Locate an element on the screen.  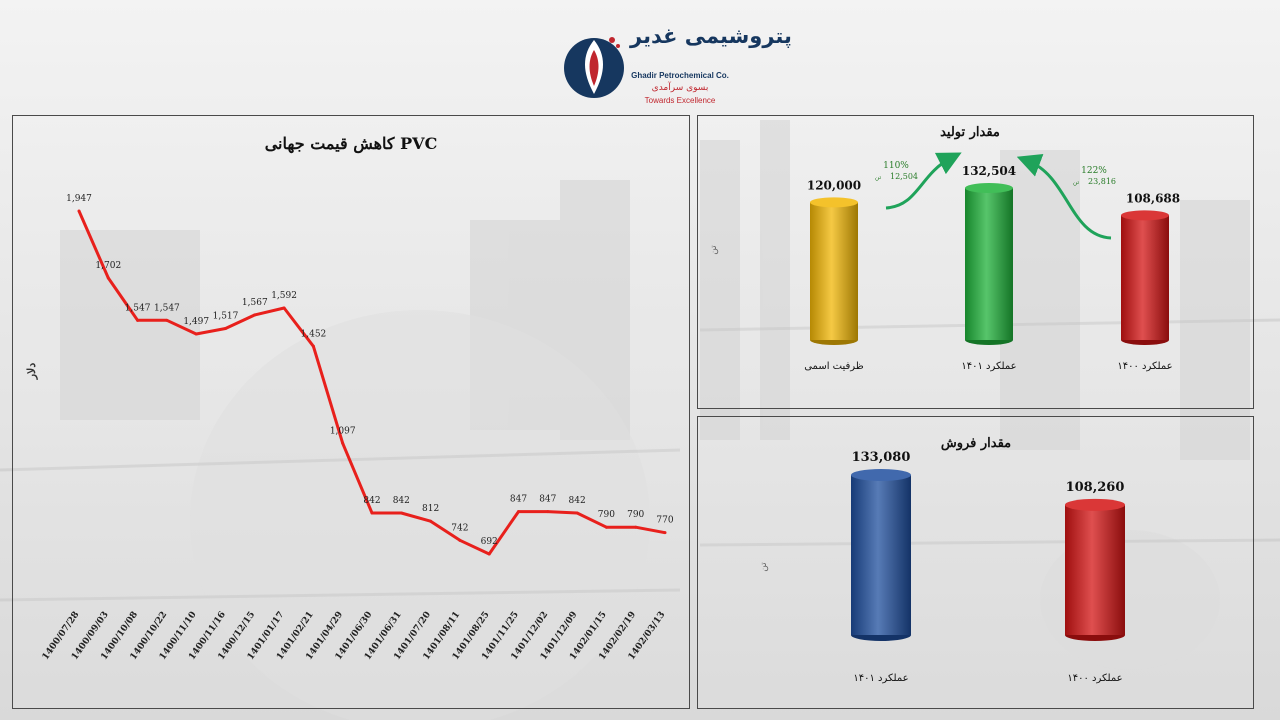
data-label: 1,702 is located at coordinates (108, 266).